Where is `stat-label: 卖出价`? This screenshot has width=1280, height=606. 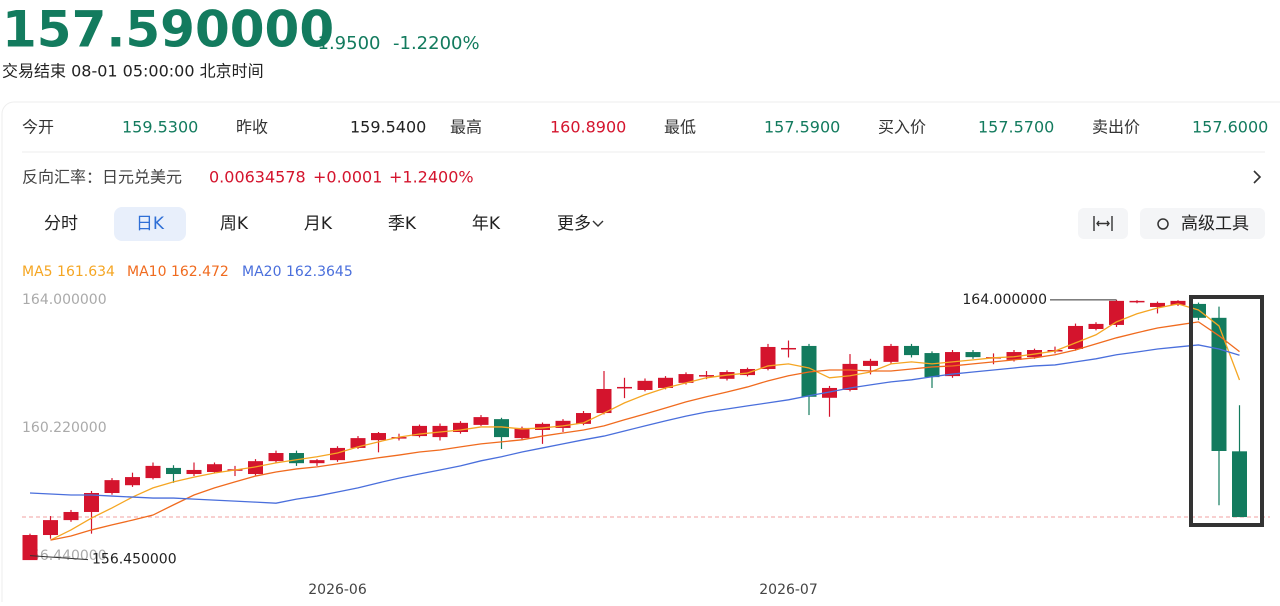 stat-label: 卖出价 is located at coordinates (1116, 127).